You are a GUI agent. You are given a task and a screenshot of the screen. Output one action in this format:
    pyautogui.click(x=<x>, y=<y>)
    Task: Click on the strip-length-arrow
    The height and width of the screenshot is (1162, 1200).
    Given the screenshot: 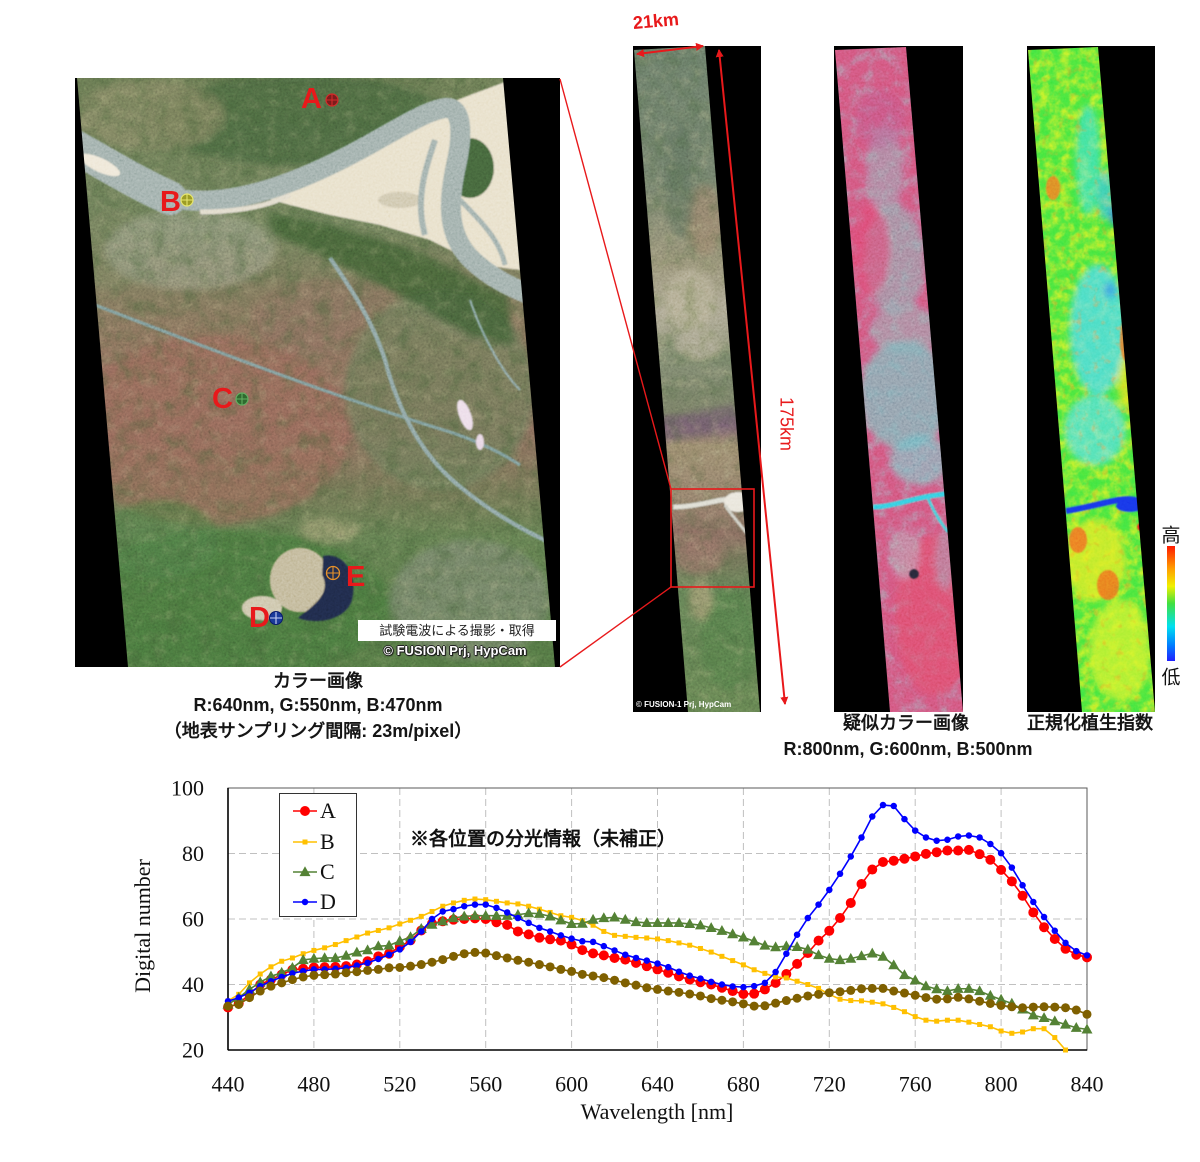 What is the action you would take?
    pyautogui.click(x=752, y=377)
    